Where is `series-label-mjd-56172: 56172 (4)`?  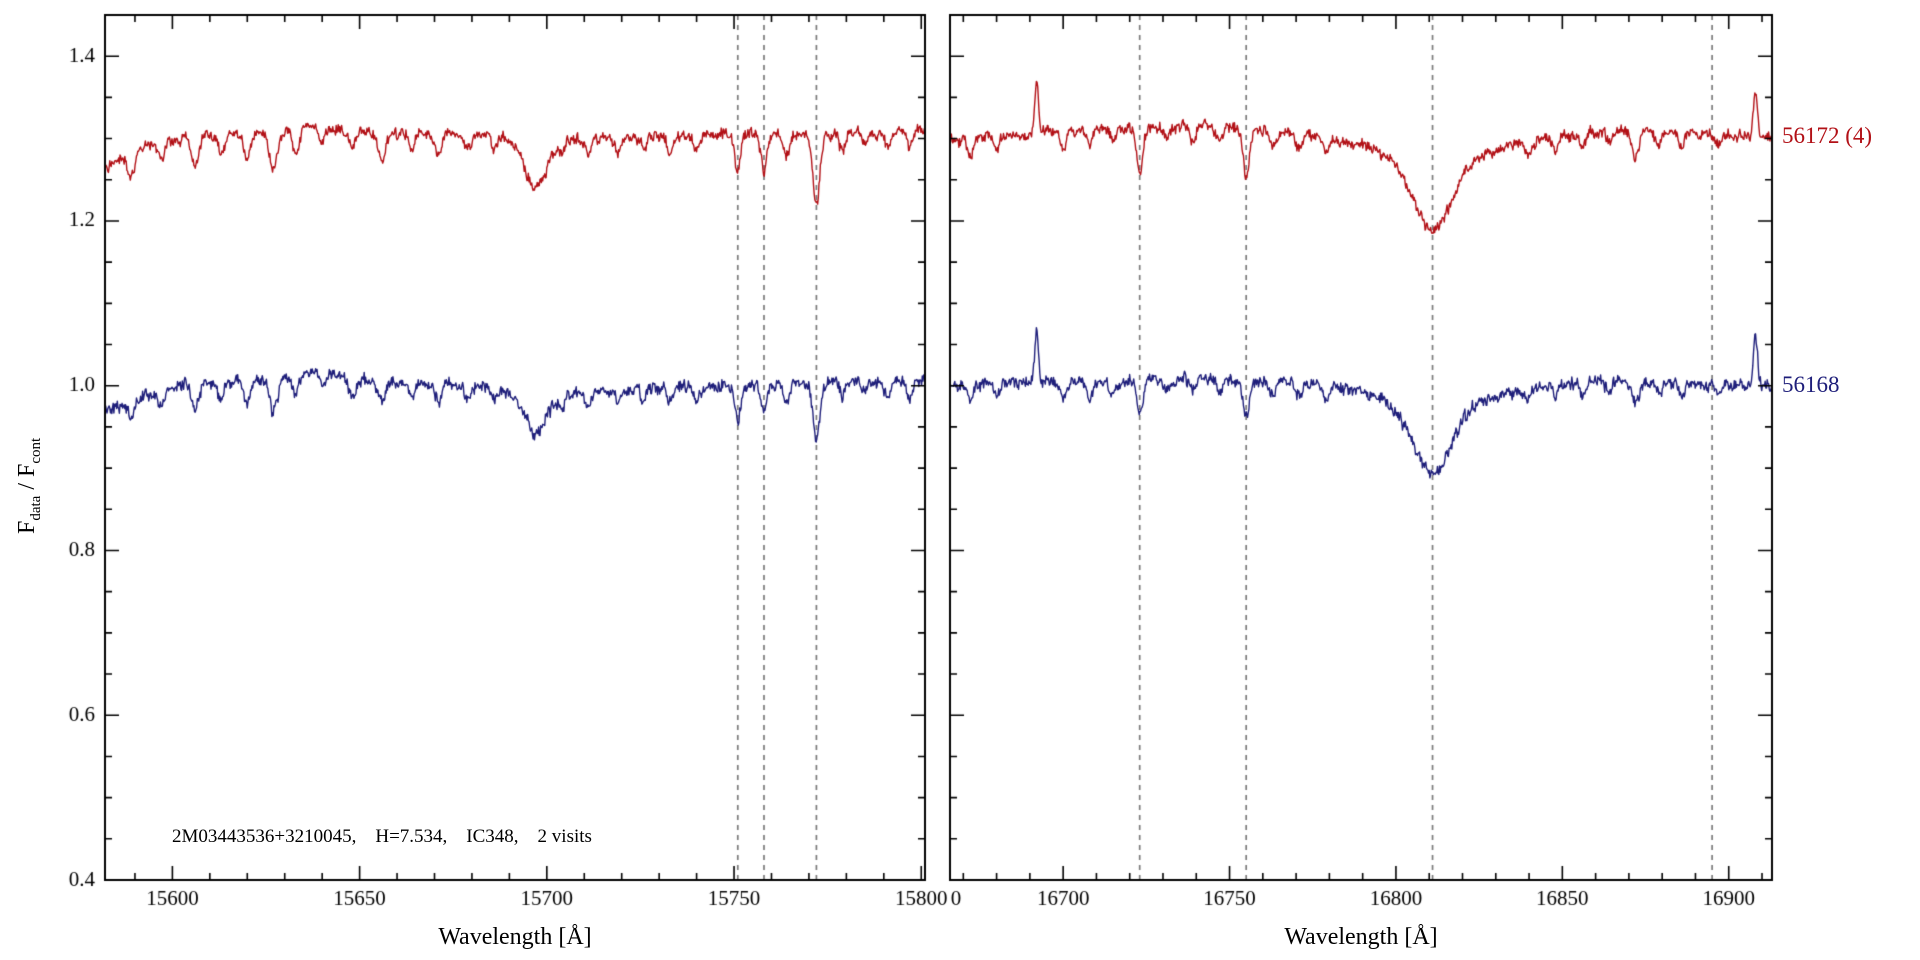 series-label-mjd-56172: 56172 (4) is located at coordinates (1827, 135).